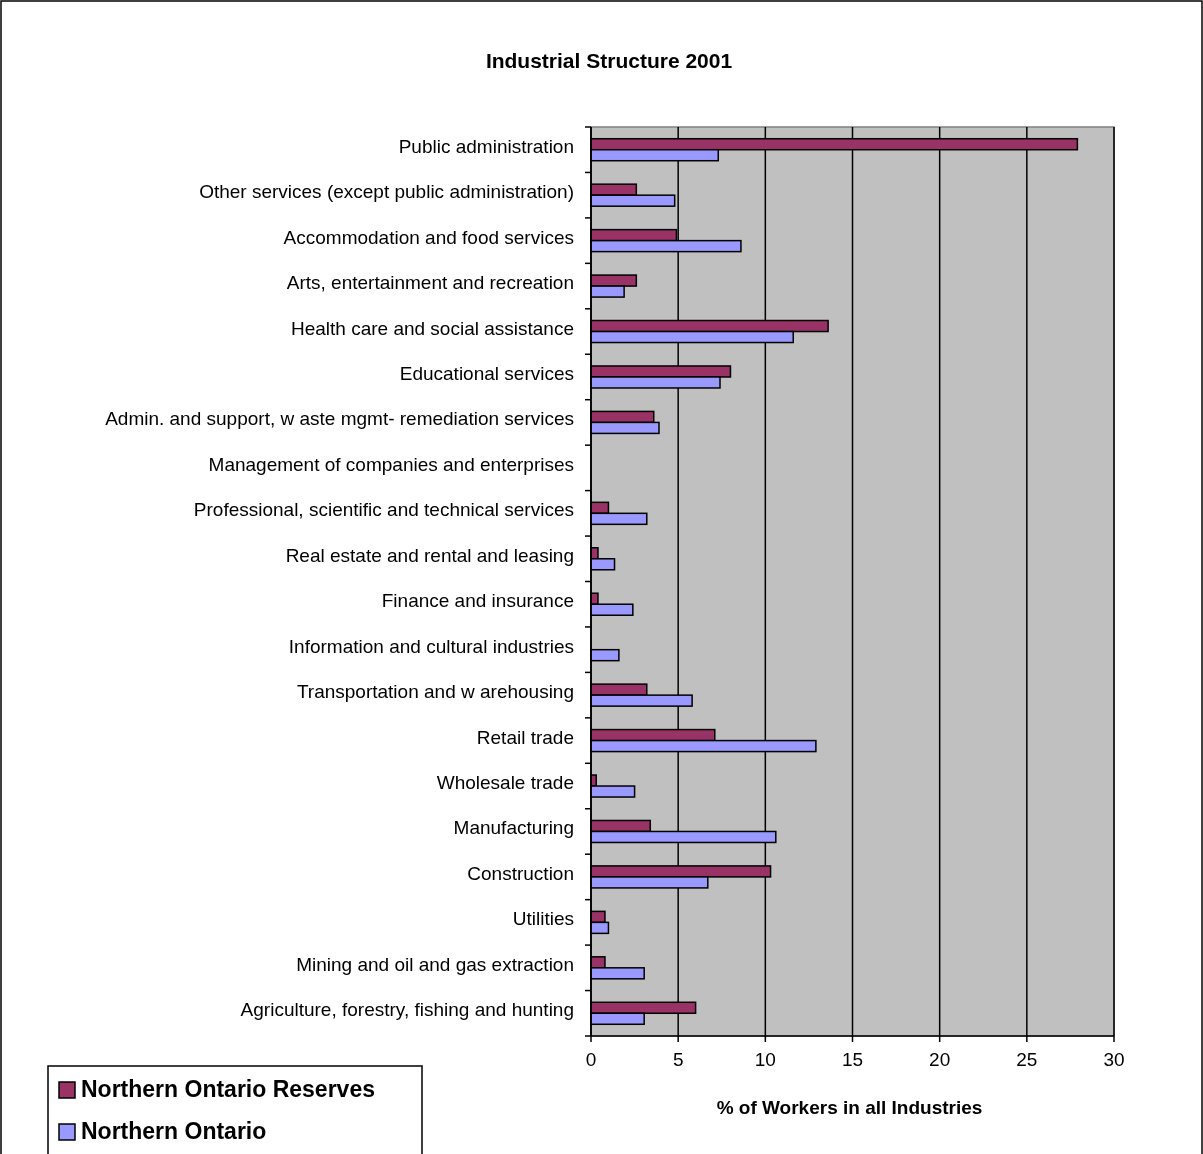  I want to click on y-tick-label: Professional, scientific and technical services, so click(383, 510).